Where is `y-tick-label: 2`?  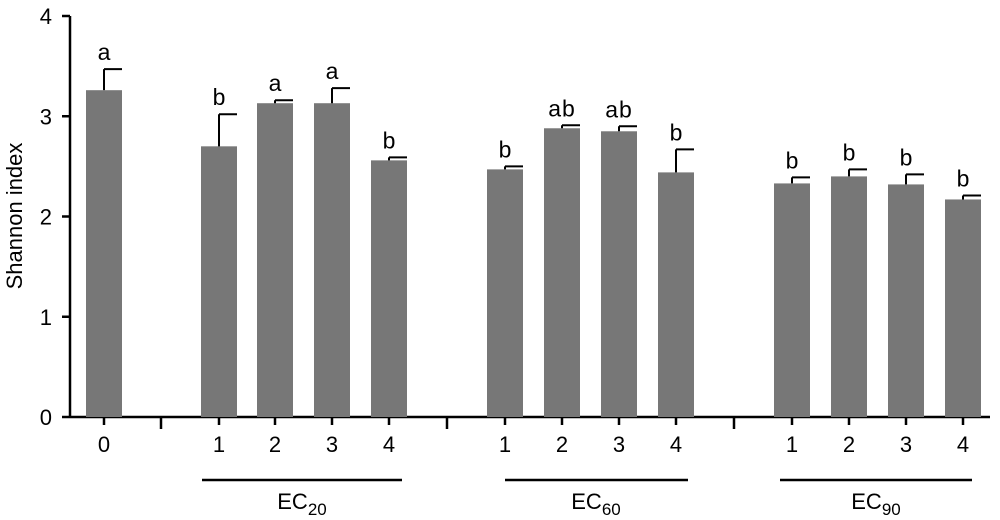
y-tick-label: 2 is located at coordinates (46, 217).